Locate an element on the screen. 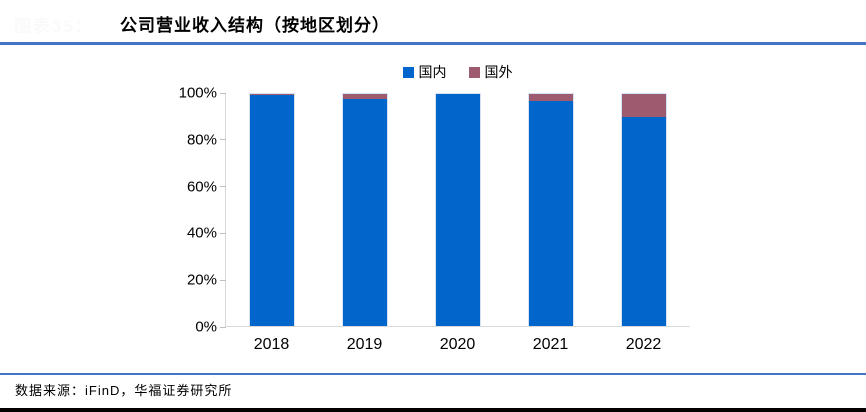 This screenshot has height=412, width=866. bar-segment-国内-2018 is located at coordinates (272, 210).